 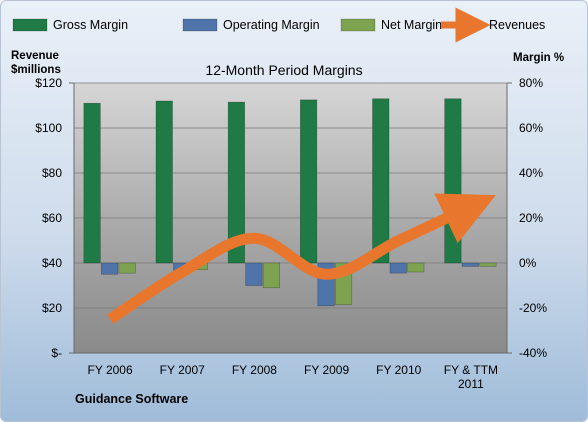 What do you see at coordinates (471, 370) in the screenshot?
I see `category-label: FY & TTM` at bounding box center [471, 370].